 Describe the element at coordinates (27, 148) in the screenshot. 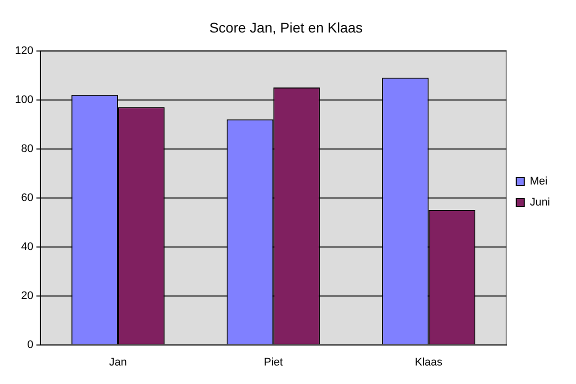

I see `y-tick-label: 80` at that location.